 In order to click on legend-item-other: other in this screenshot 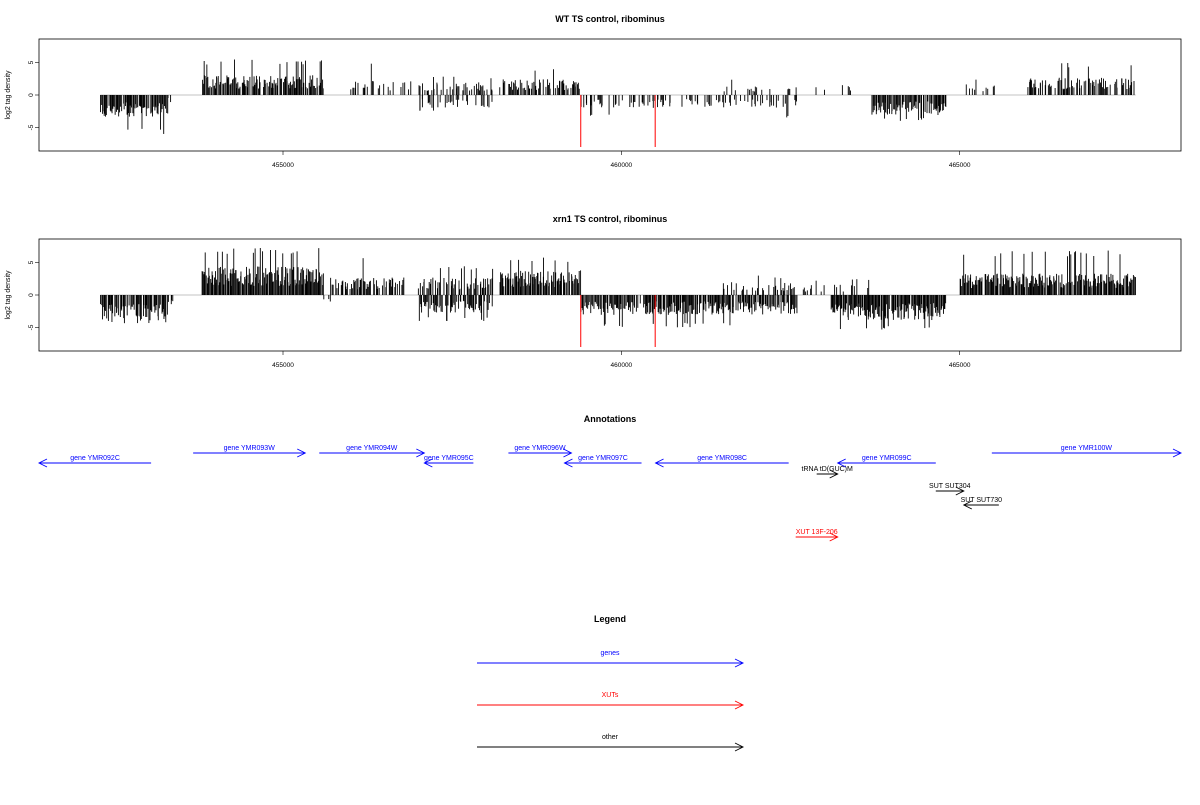, I will do `click(611, 743)`.